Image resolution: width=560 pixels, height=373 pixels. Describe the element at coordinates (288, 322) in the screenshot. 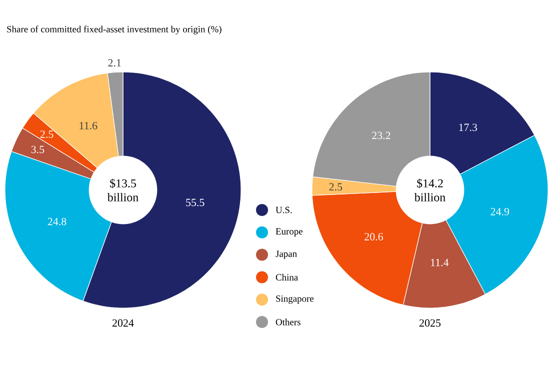

I see `legend-label: Others` at that location.